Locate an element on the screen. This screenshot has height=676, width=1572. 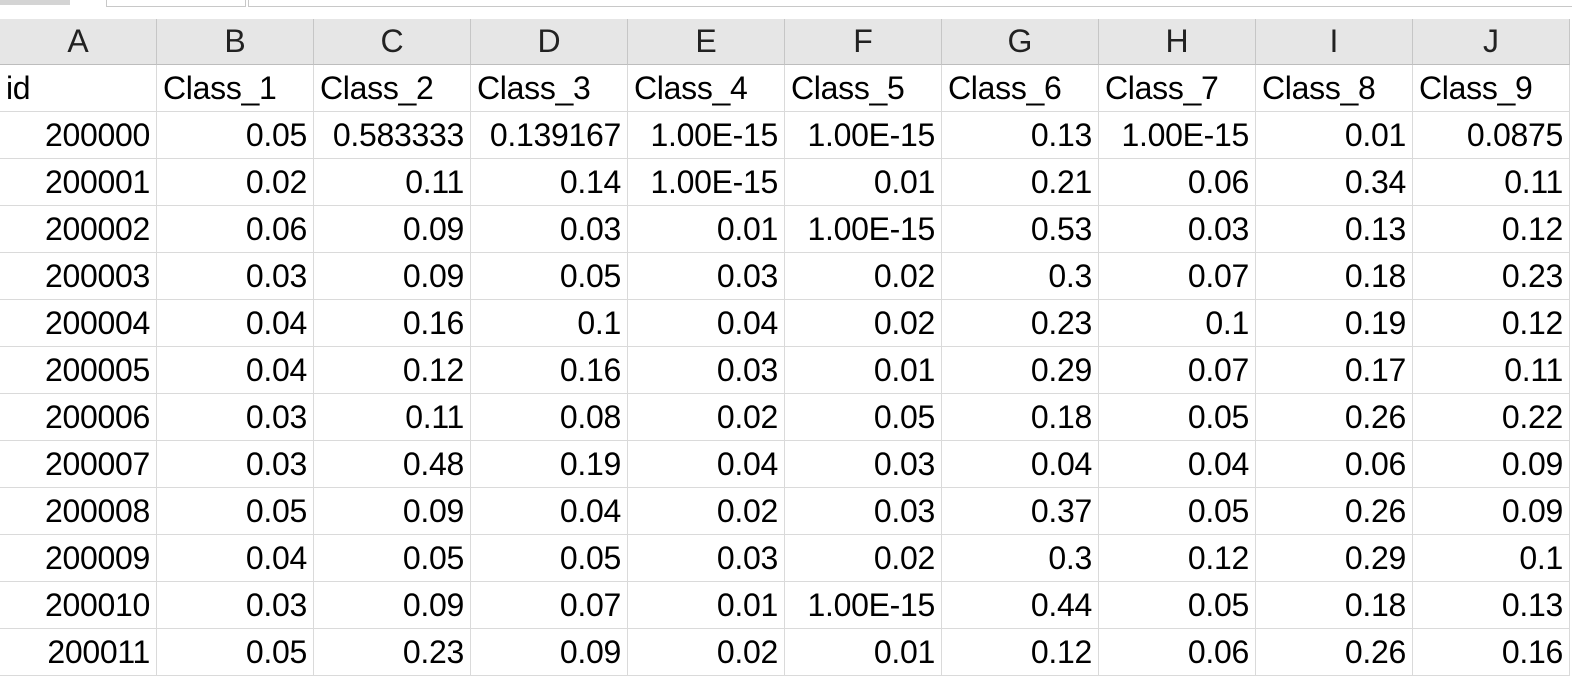
cell-d10: 0.04 is located at coordinates (549, 511).